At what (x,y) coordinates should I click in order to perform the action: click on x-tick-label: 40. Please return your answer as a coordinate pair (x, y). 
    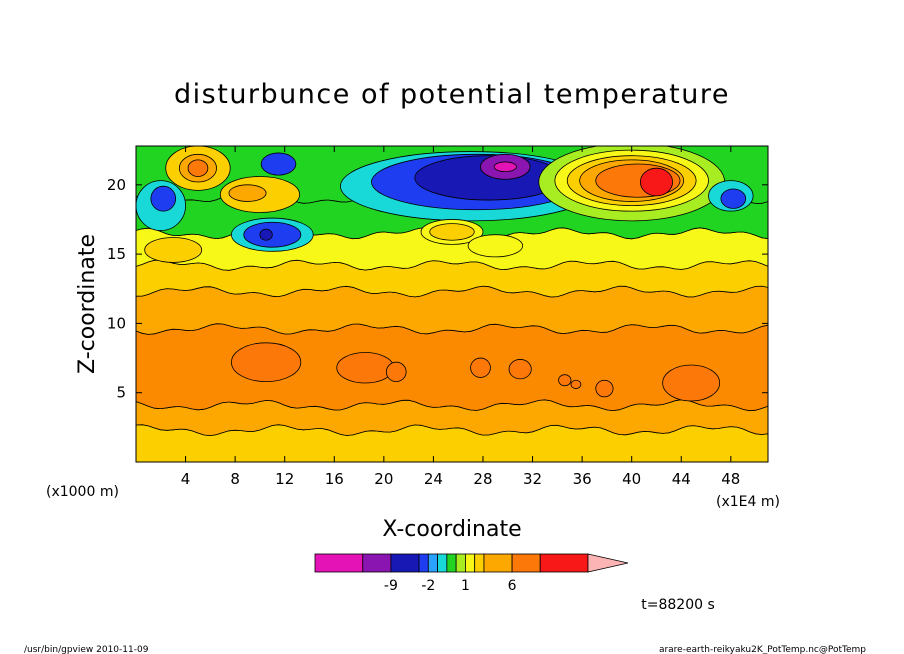
    Looking at the image, I should click on (631, 479).